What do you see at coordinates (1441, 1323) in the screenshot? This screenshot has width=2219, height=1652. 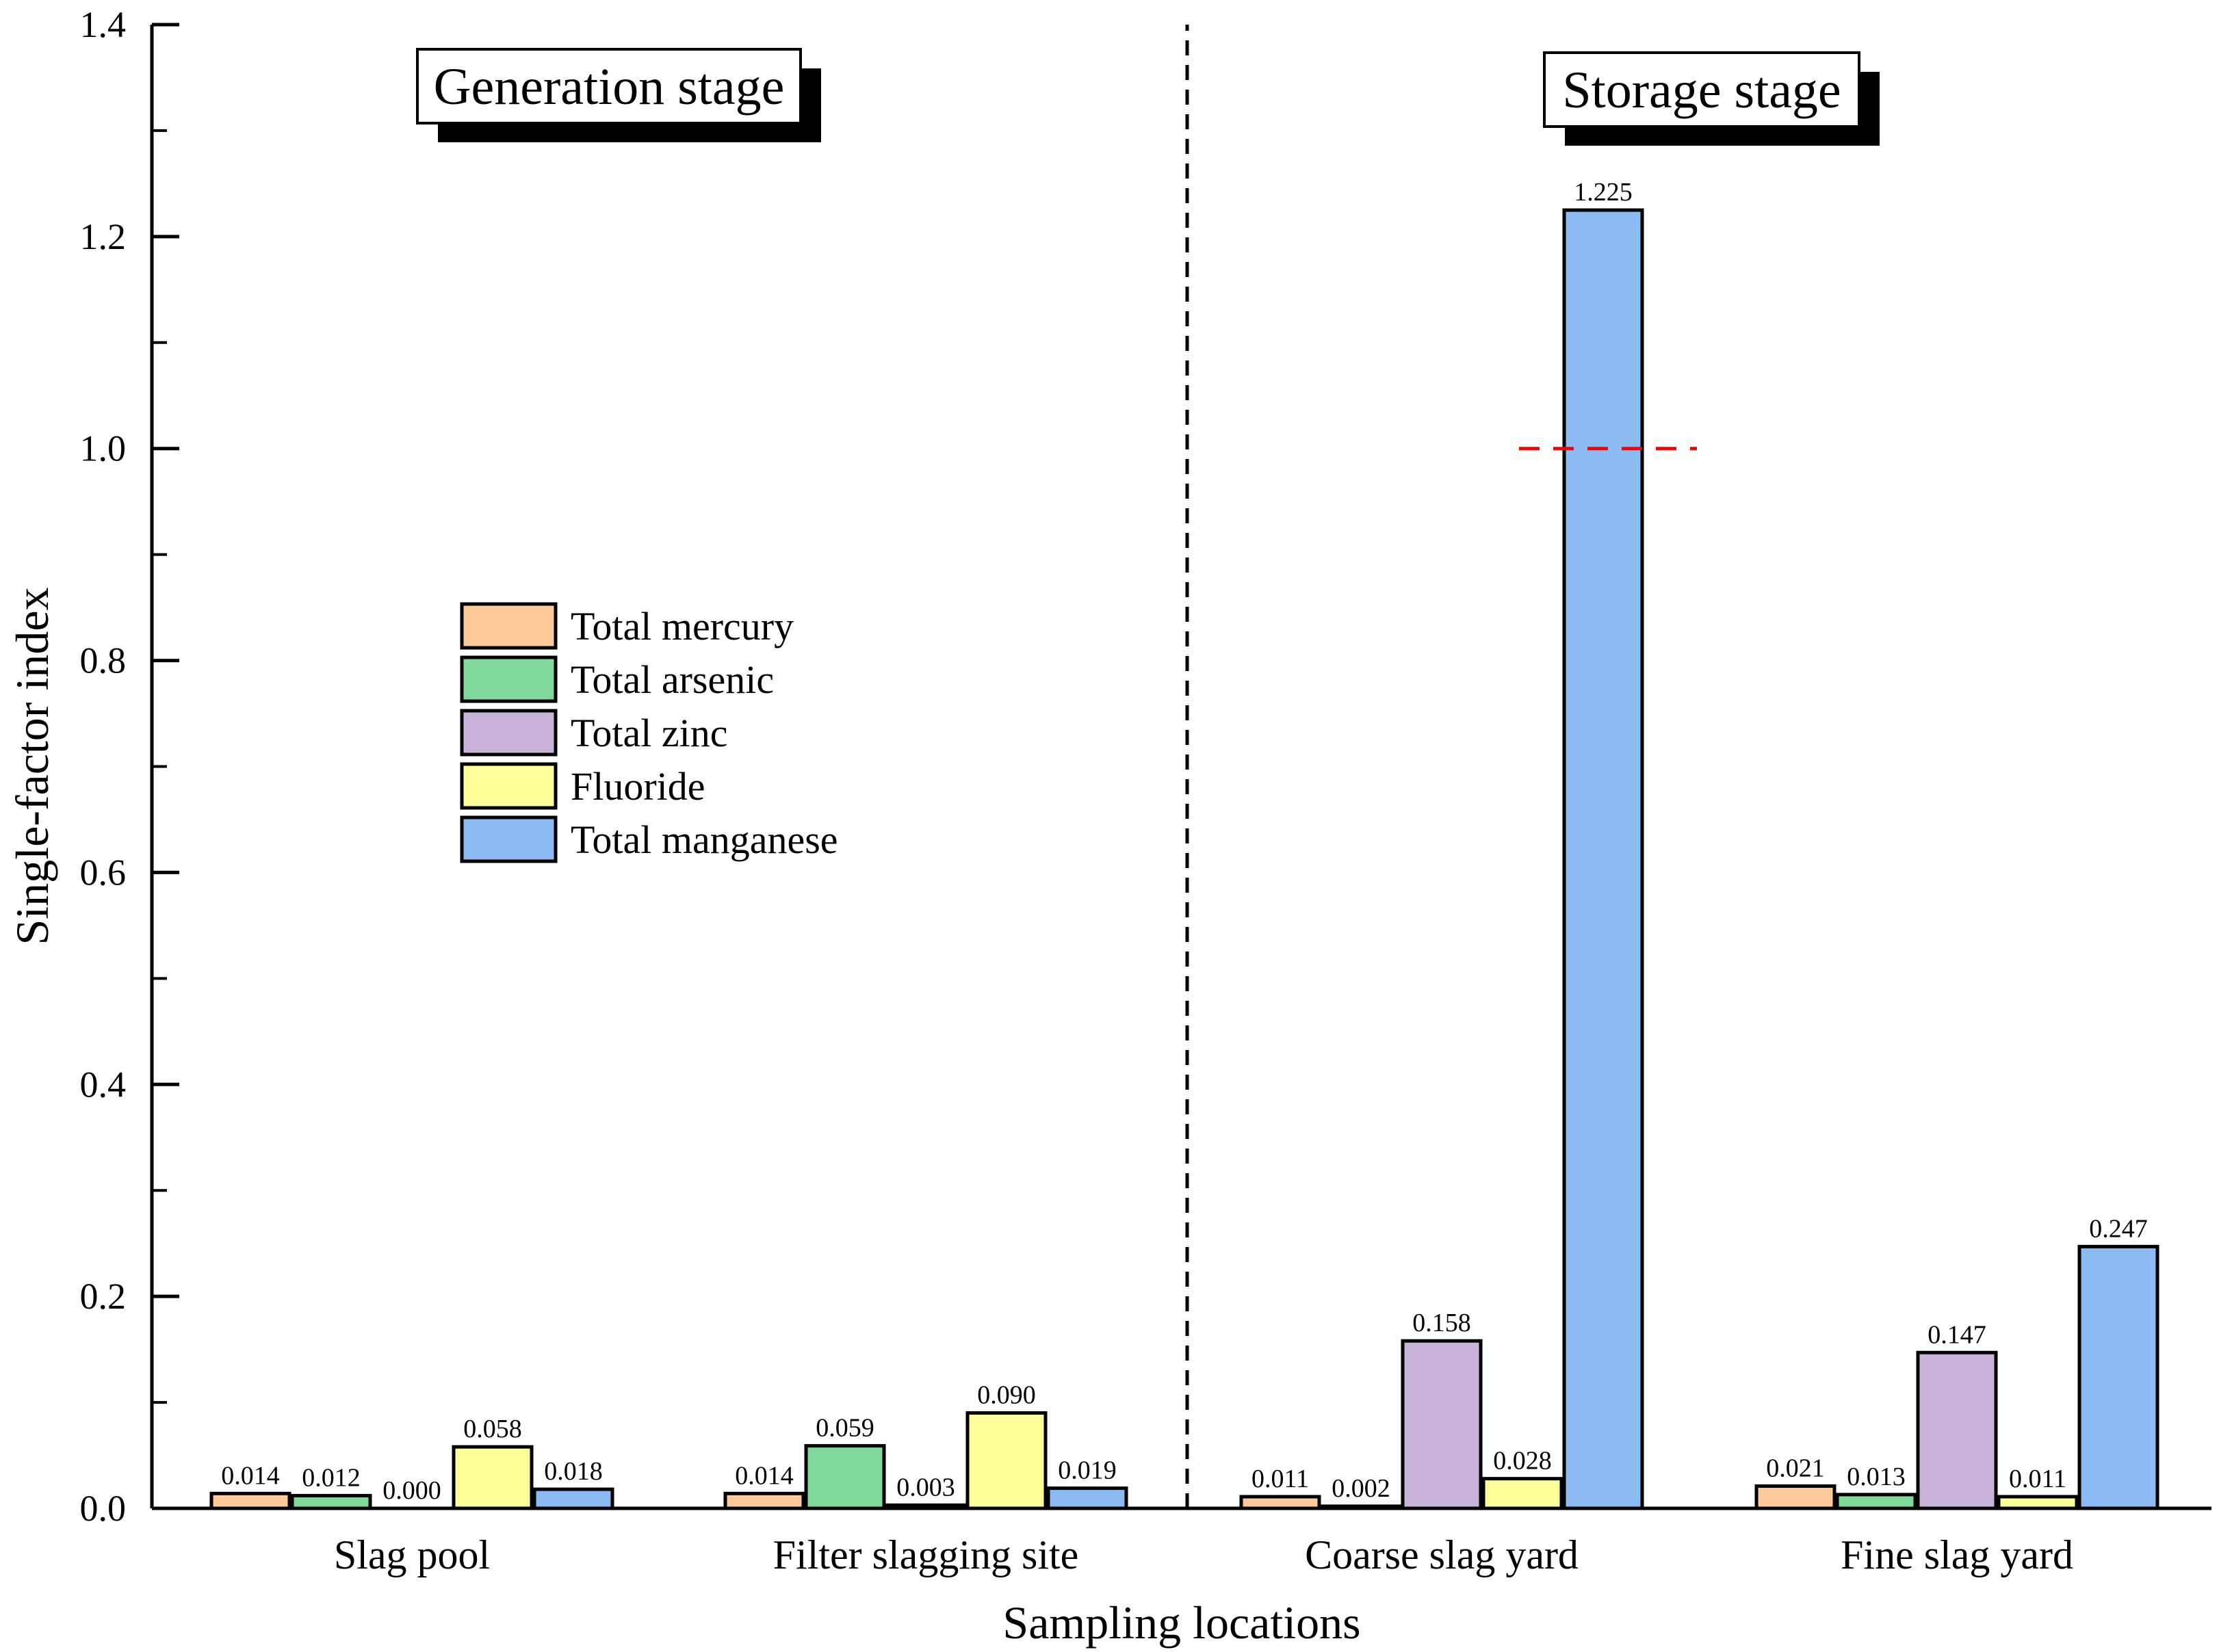 I see `bar-value-label: 0.158` at bounding box center [1441, 1323].